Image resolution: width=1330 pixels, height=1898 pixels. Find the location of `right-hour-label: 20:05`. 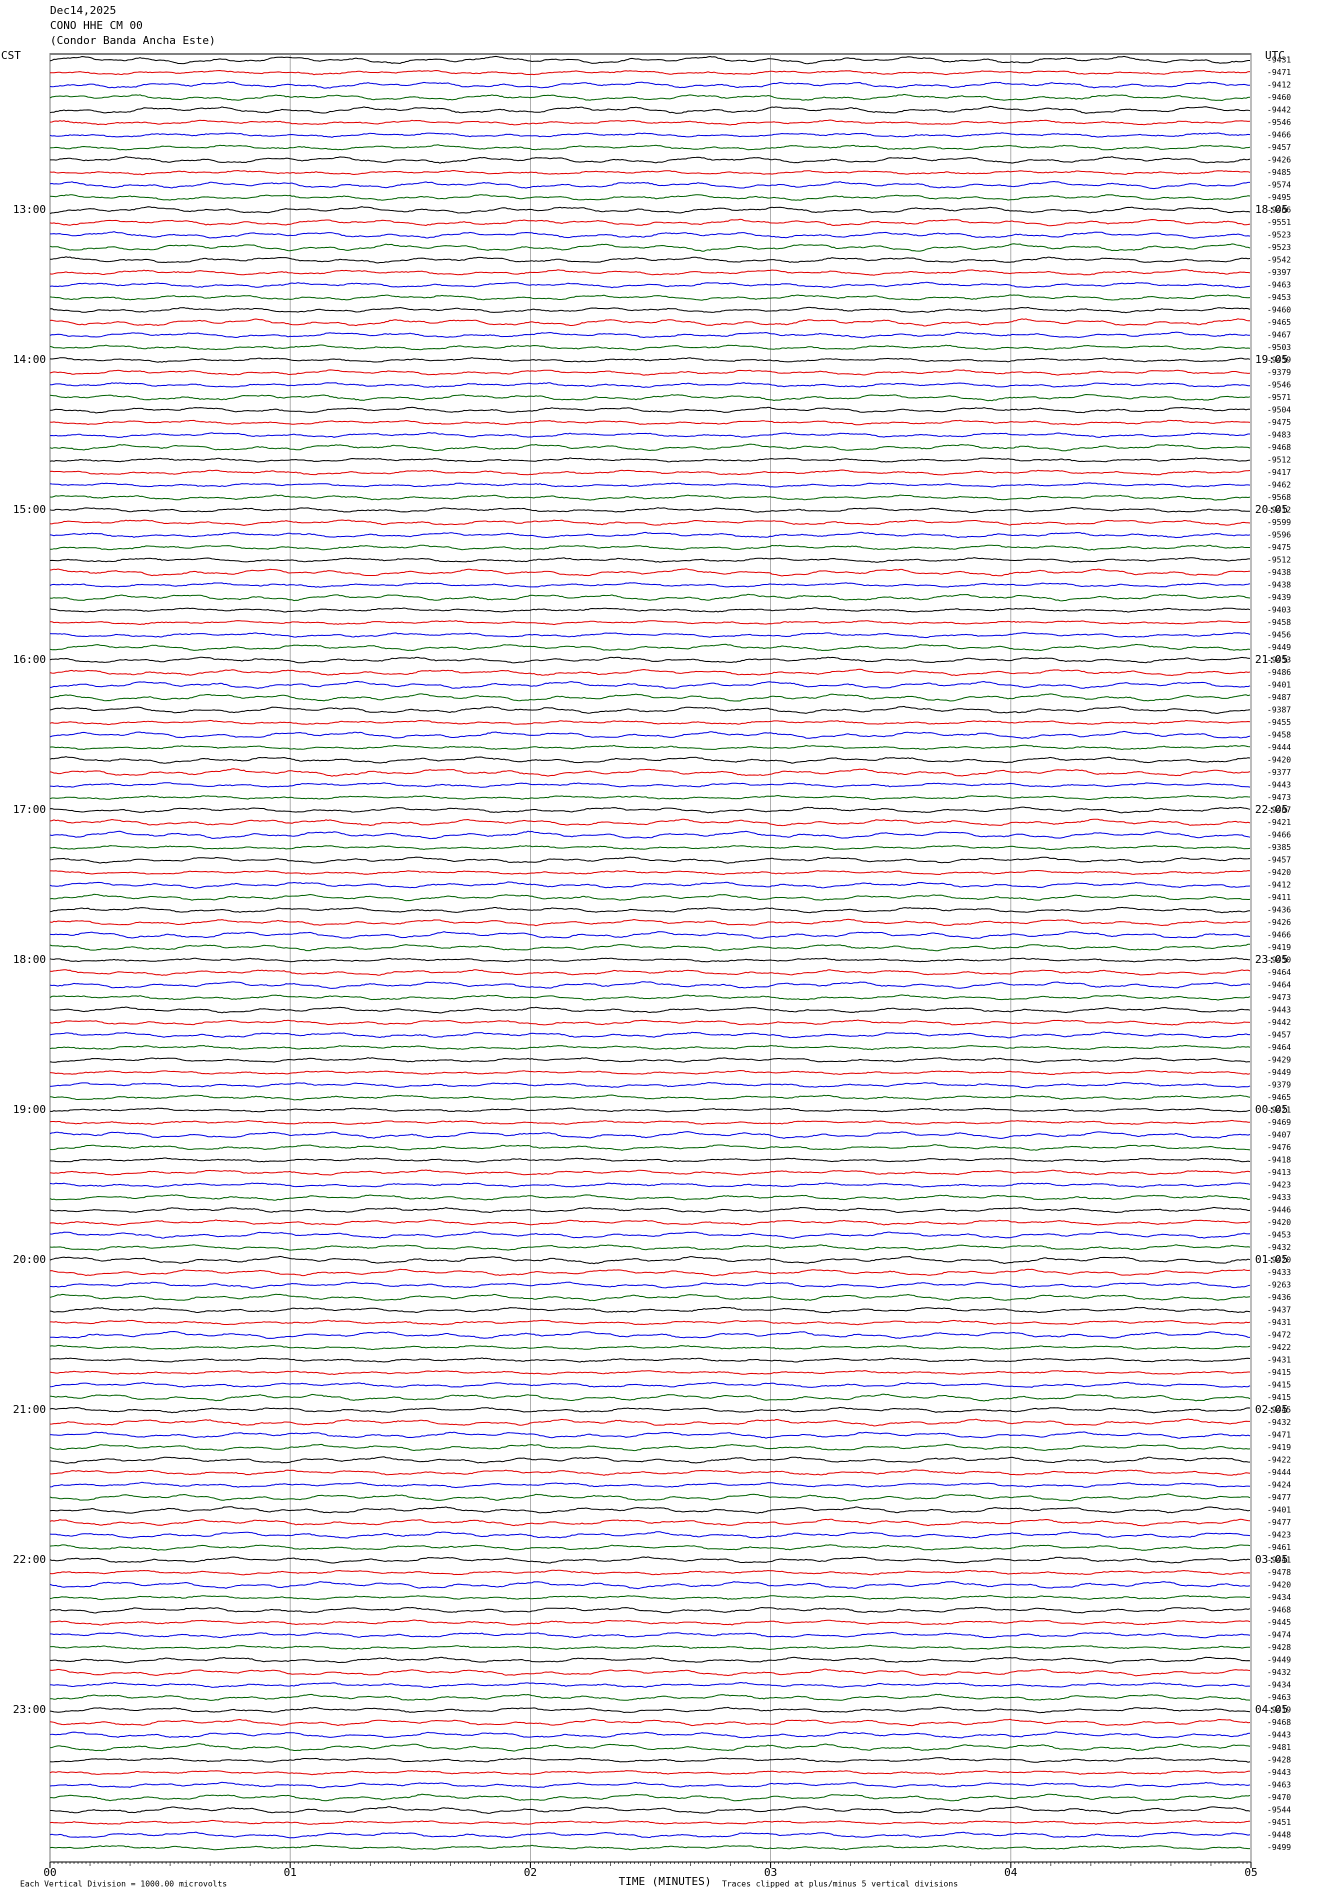

right-hour-label: 20:05 is located at coordinates (1271, 509).